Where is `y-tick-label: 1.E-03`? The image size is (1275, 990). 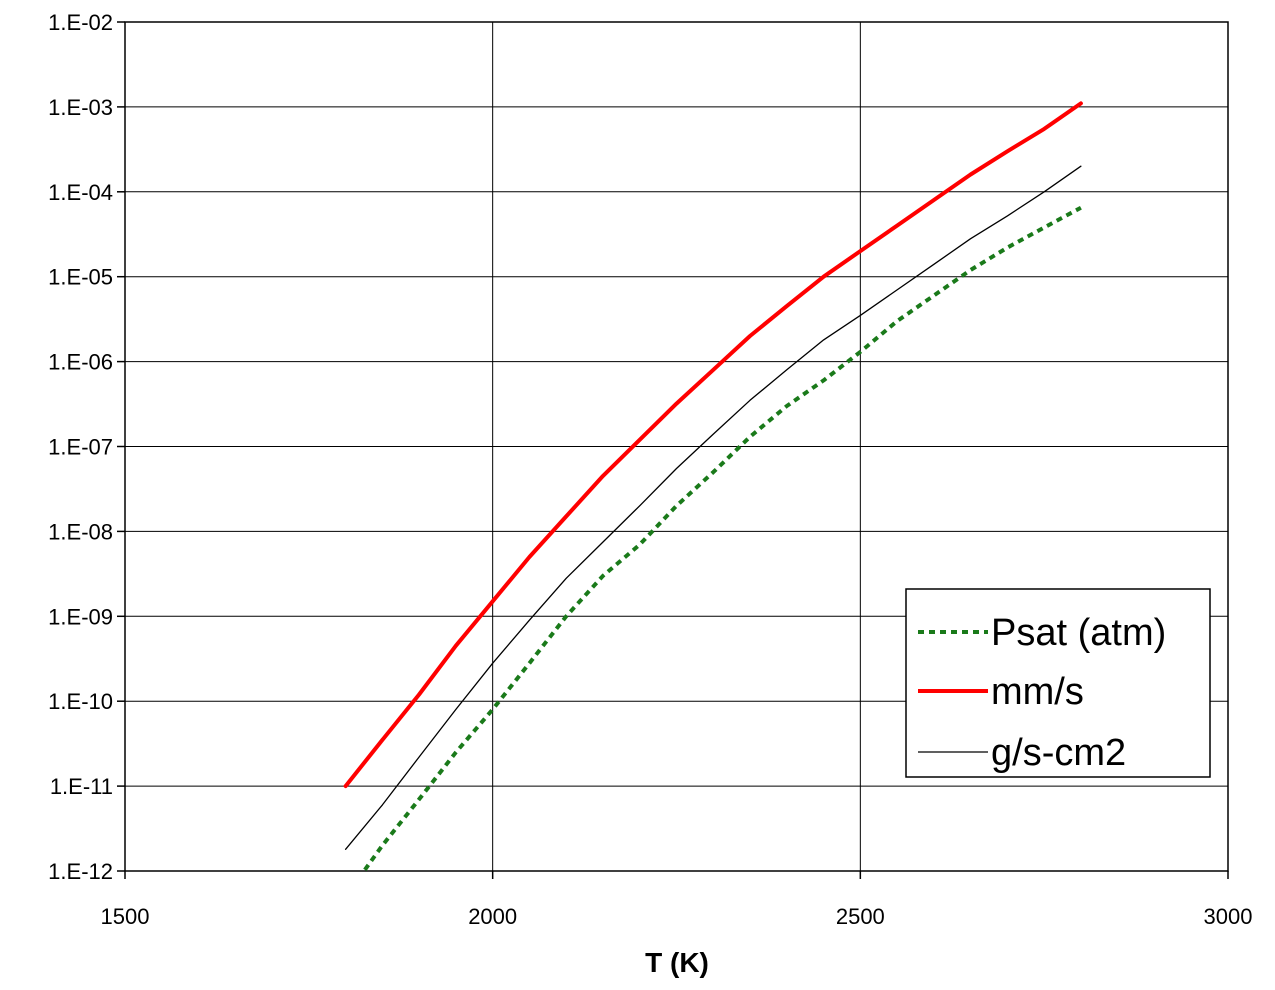 y-tick-label: 1.E-03 is located at coordinates (80, 107).